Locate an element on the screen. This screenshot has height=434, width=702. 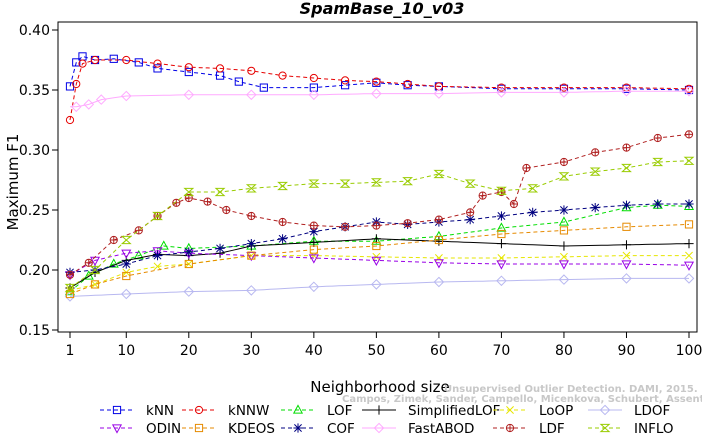
x-tick-label: 50 is located at coordinates (376, 351).